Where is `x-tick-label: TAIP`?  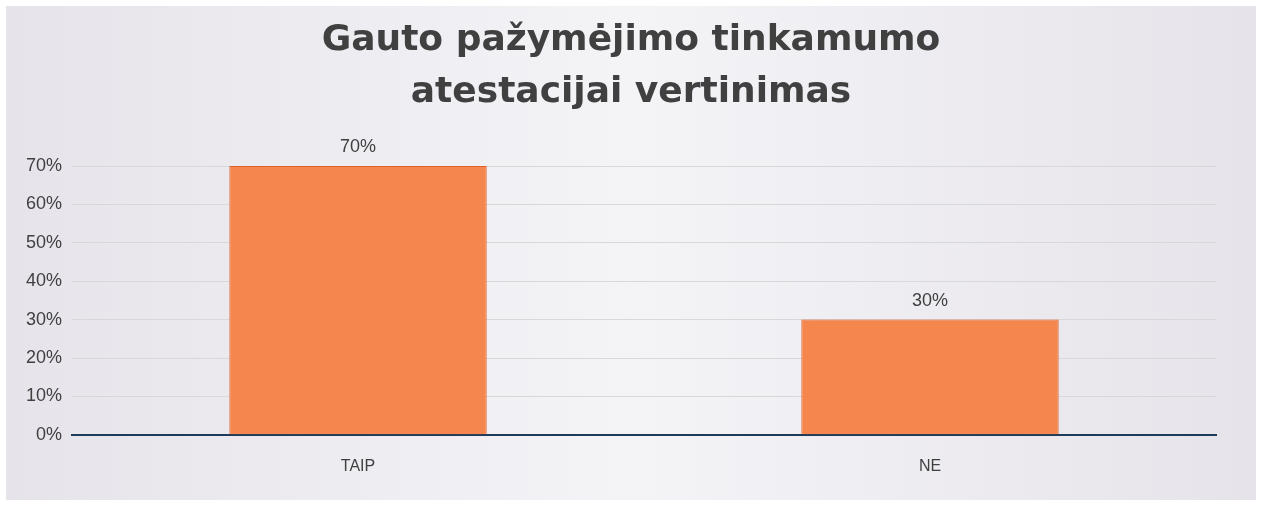 x-tick-label: TAIP is located at coordinates (358, 465).